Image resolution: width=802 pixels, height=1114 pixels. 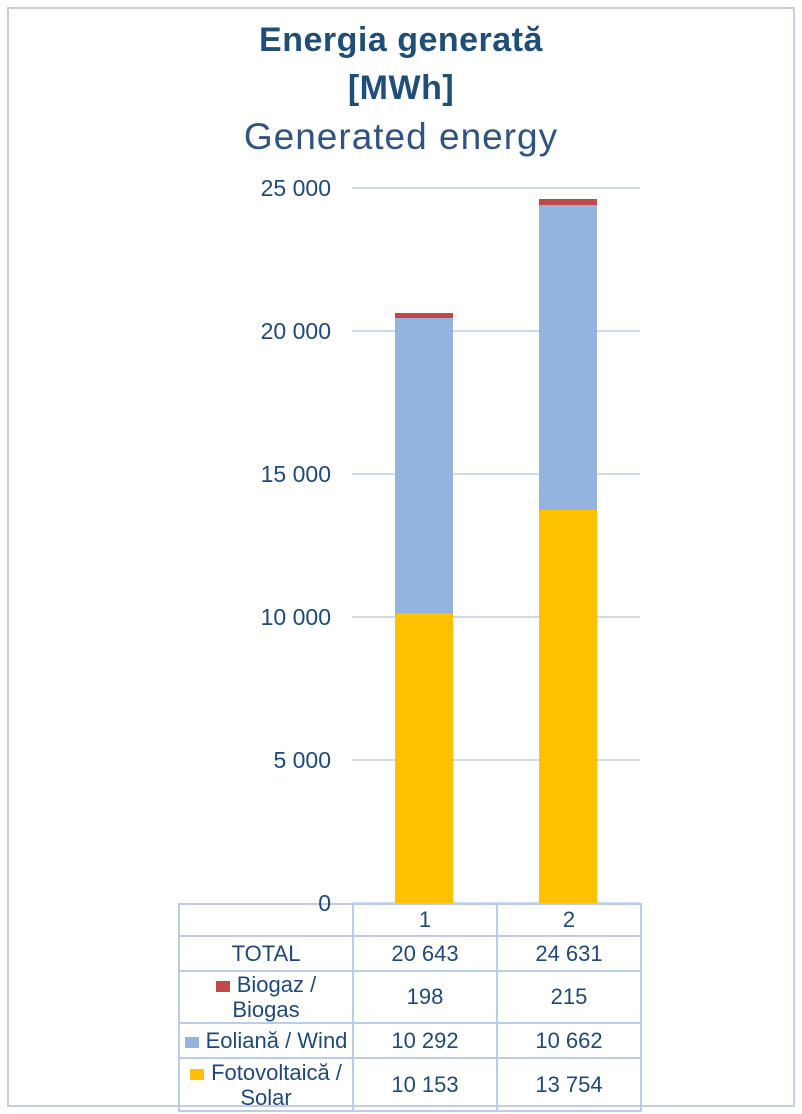 What do you see at coordinates (266, 920) in the screenshot?
I see `table-empty-corner-cell` at bounding box center [266, 920].